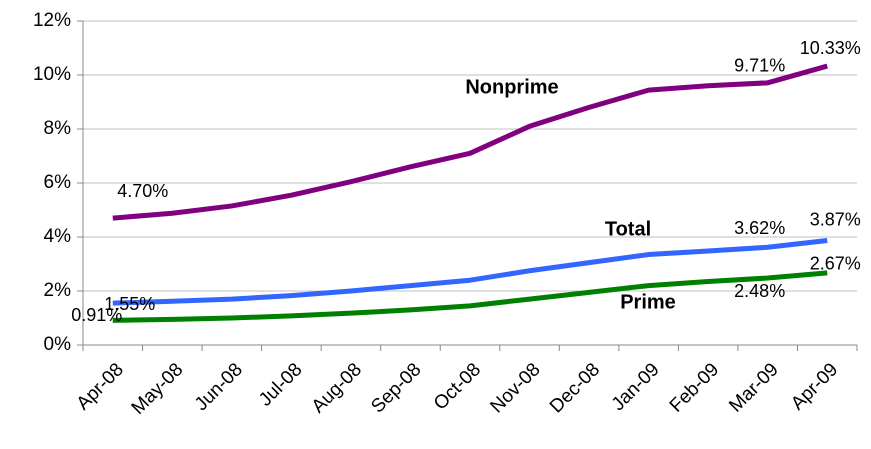  What do you see at coordinates (142, 191) in the screenshot?
I see `value-label: 4.70%` at bounding box center [142, 191].